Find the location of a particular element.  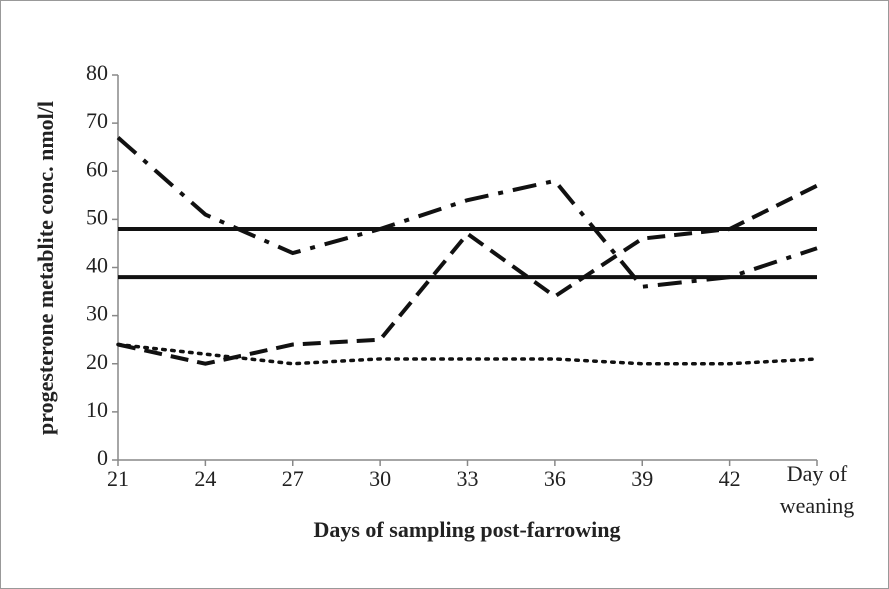

x-tick-label: 24 is located at coordinates (205, 478).